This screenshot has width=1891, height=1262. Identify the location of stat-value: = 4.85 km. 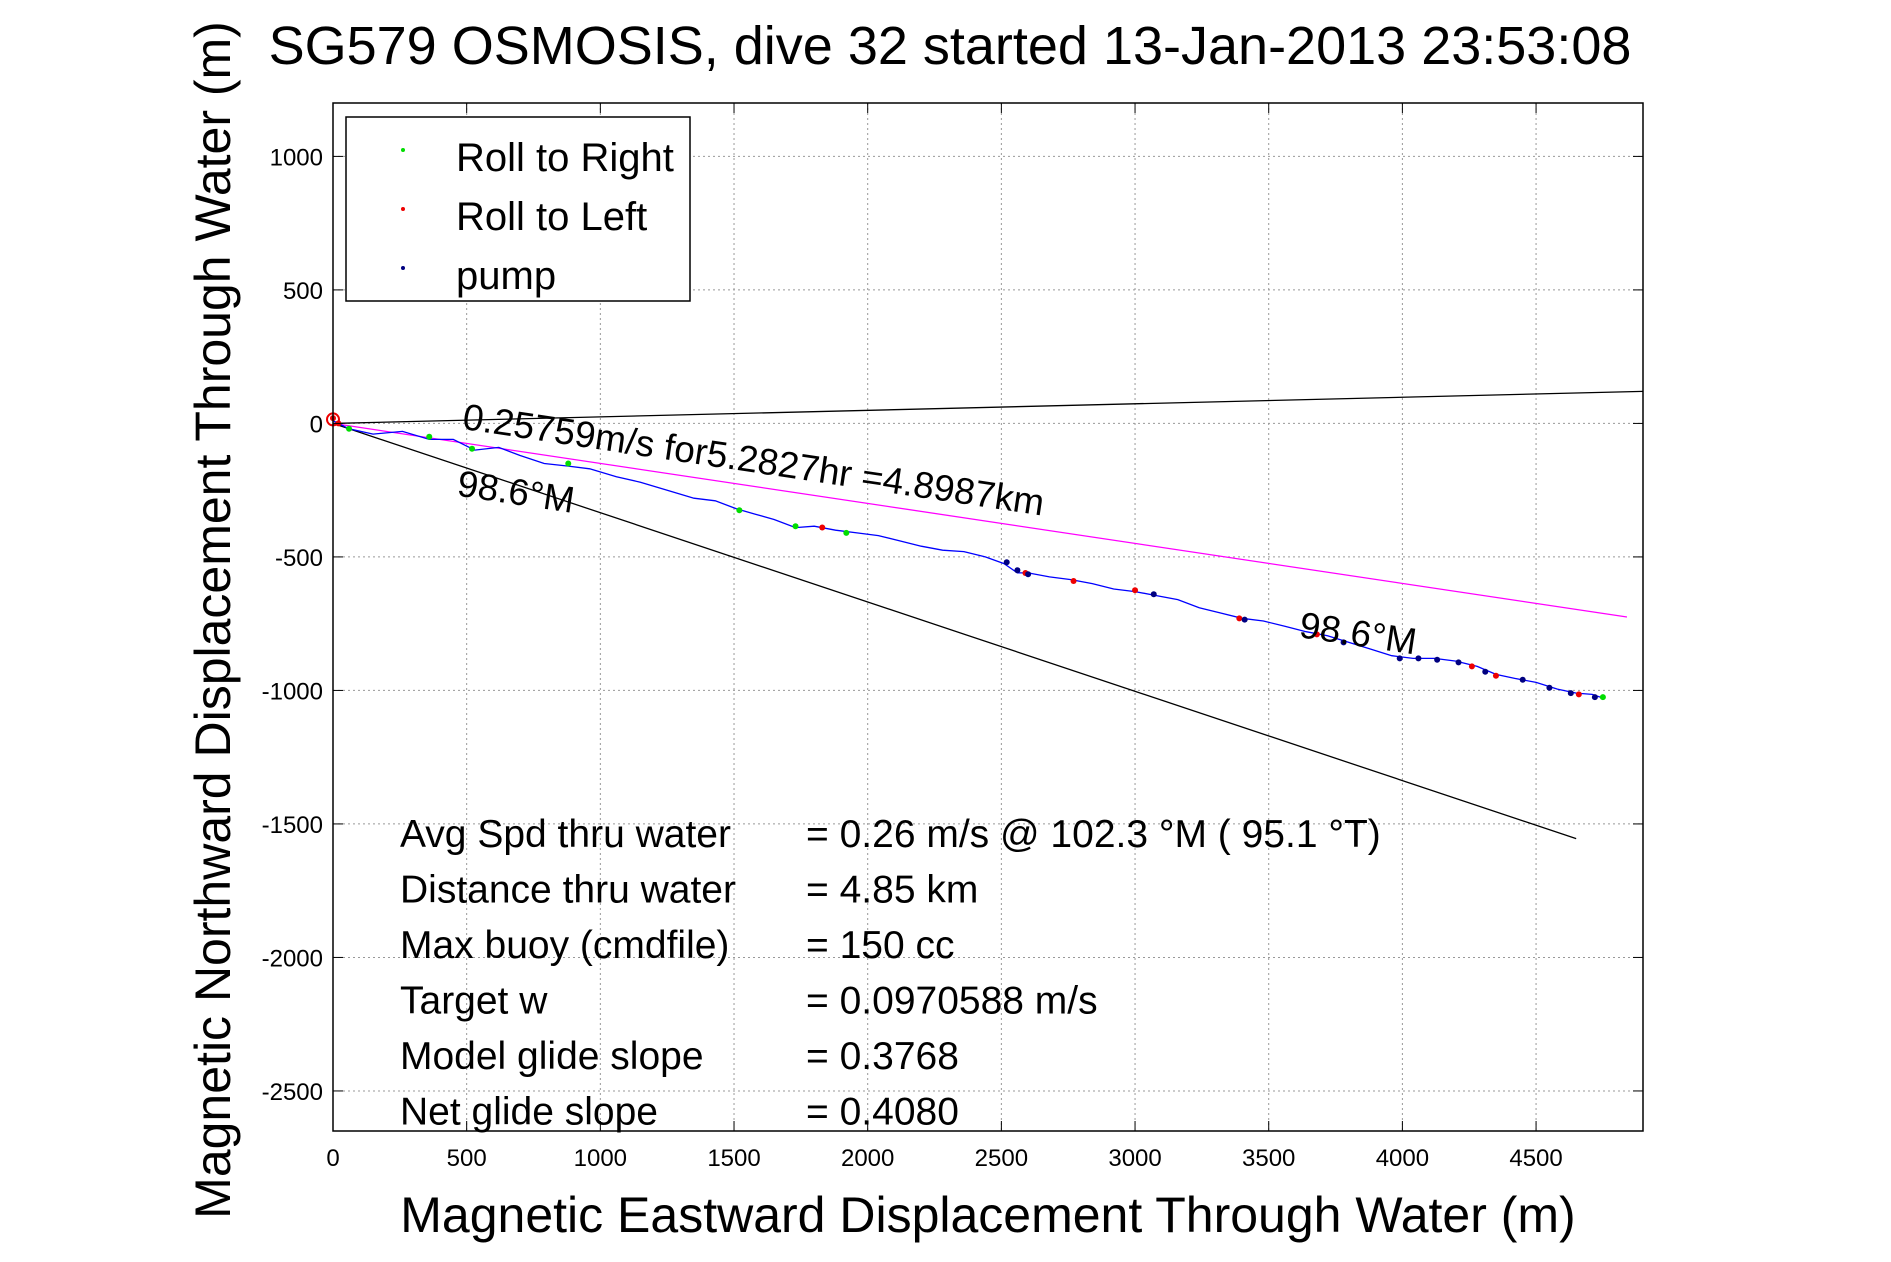
(892, 890).